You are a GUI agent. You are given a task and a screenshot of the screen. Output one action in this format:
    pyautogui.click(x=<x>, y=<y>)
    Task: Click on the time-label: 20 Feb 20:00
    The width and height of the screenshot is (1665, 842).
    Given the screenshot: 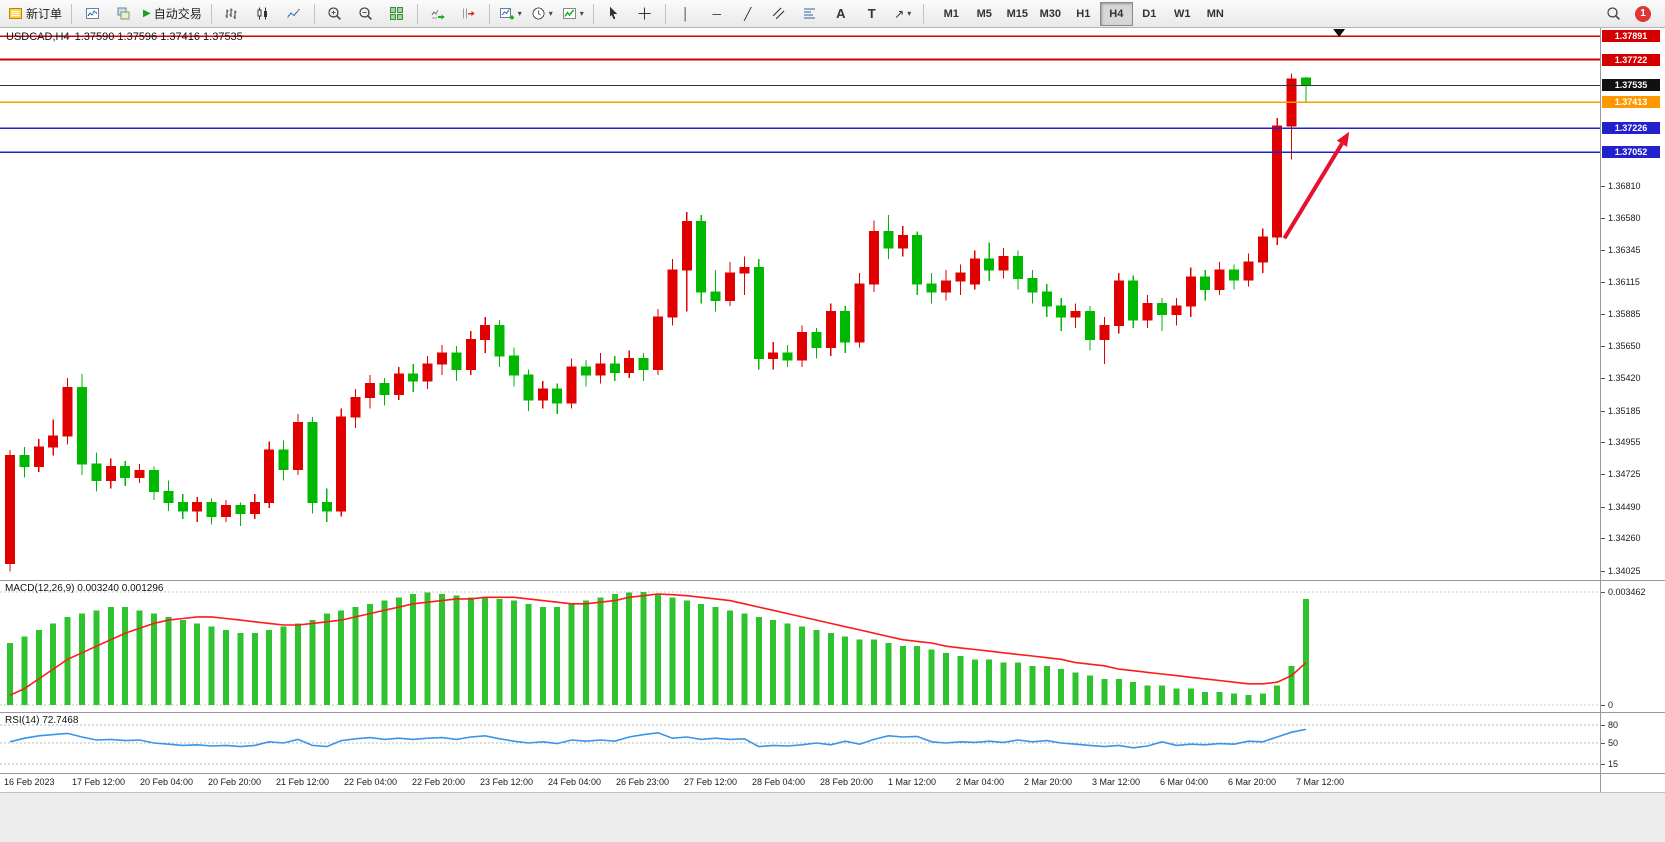 What is the action you would take?
    pyautogui.click(x=235, y=782)
    